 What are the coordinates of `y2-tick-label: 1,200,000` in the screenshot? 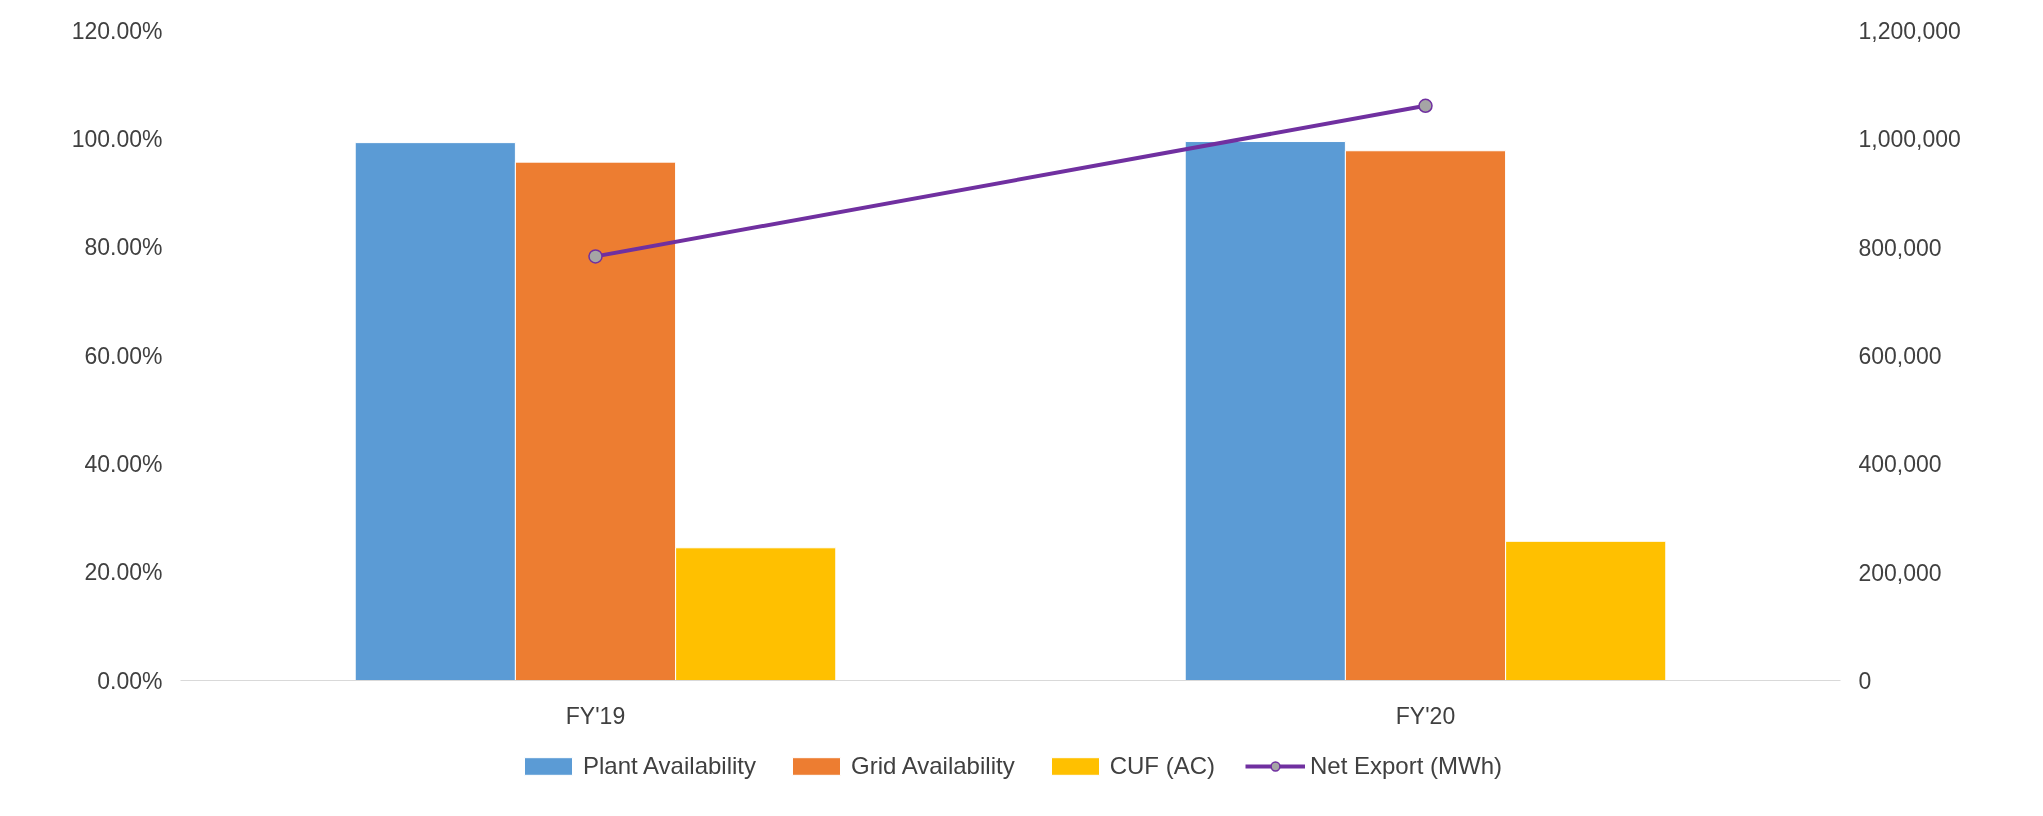 It's located at (1909, 31).